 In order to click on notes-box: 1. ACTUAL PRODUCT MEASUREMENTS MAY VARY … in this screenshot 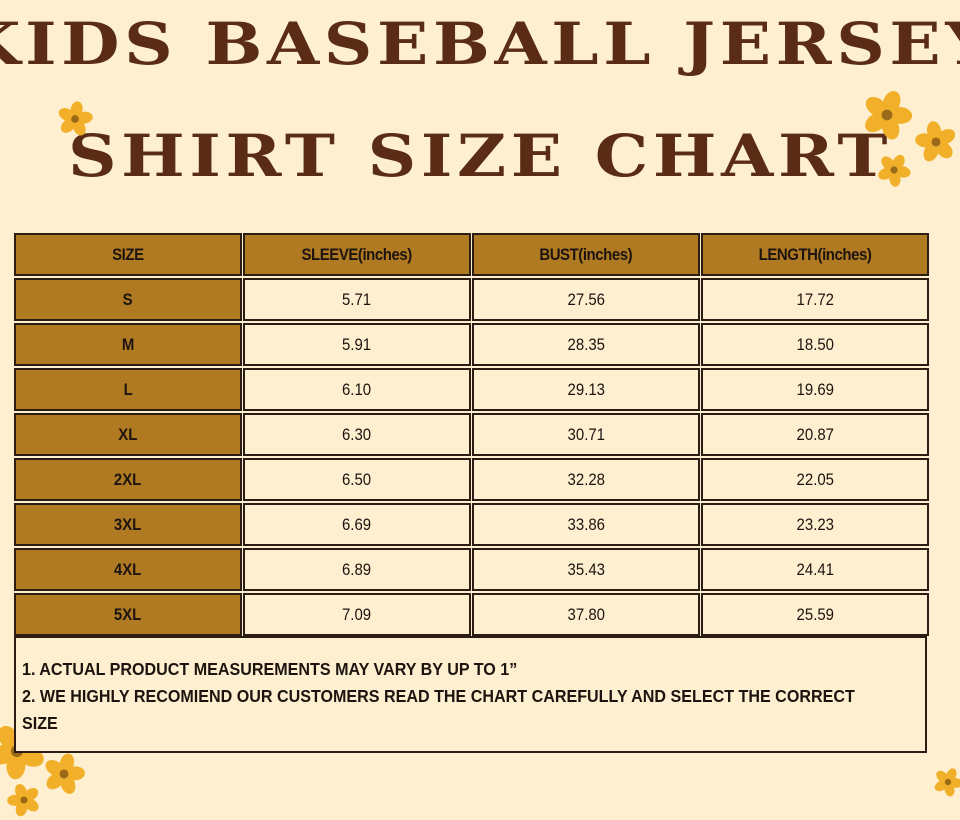, I will do `click(470, 694)`.